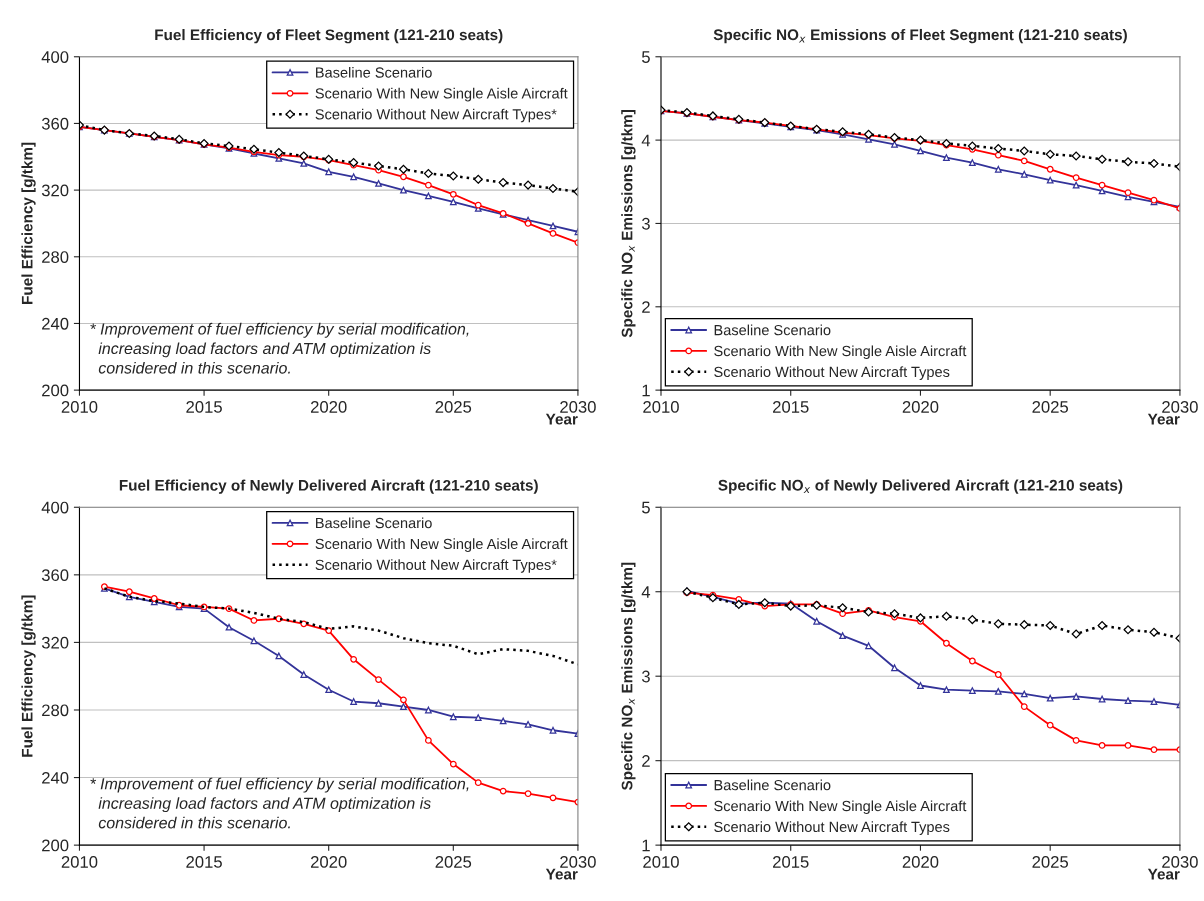 The height and width of the screenshot is (901, 1204). I want to click on chart-title: Fuel Efficiency of Fleet Segment (121-210 seats), so click(329, 36).